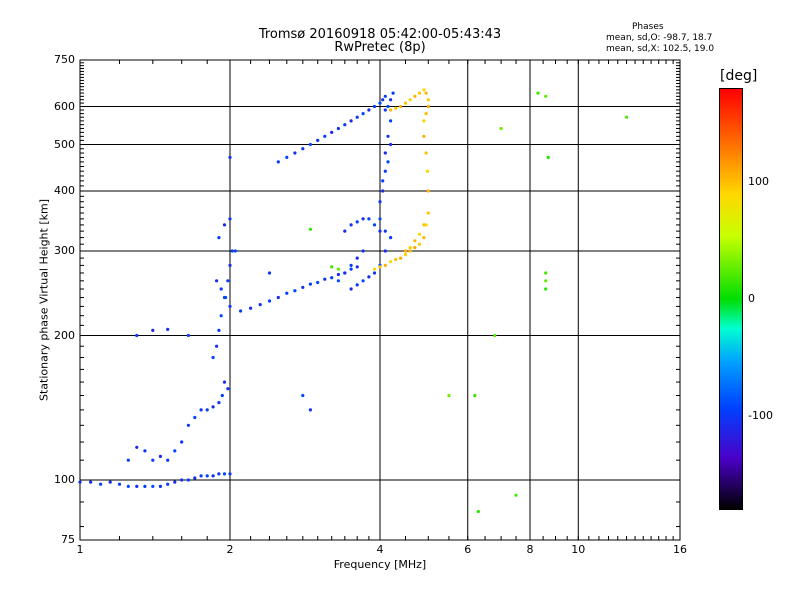  I want to click on chart-title: Tromsø 20160918 05:42:00-05:43:43, so click(380, 34).